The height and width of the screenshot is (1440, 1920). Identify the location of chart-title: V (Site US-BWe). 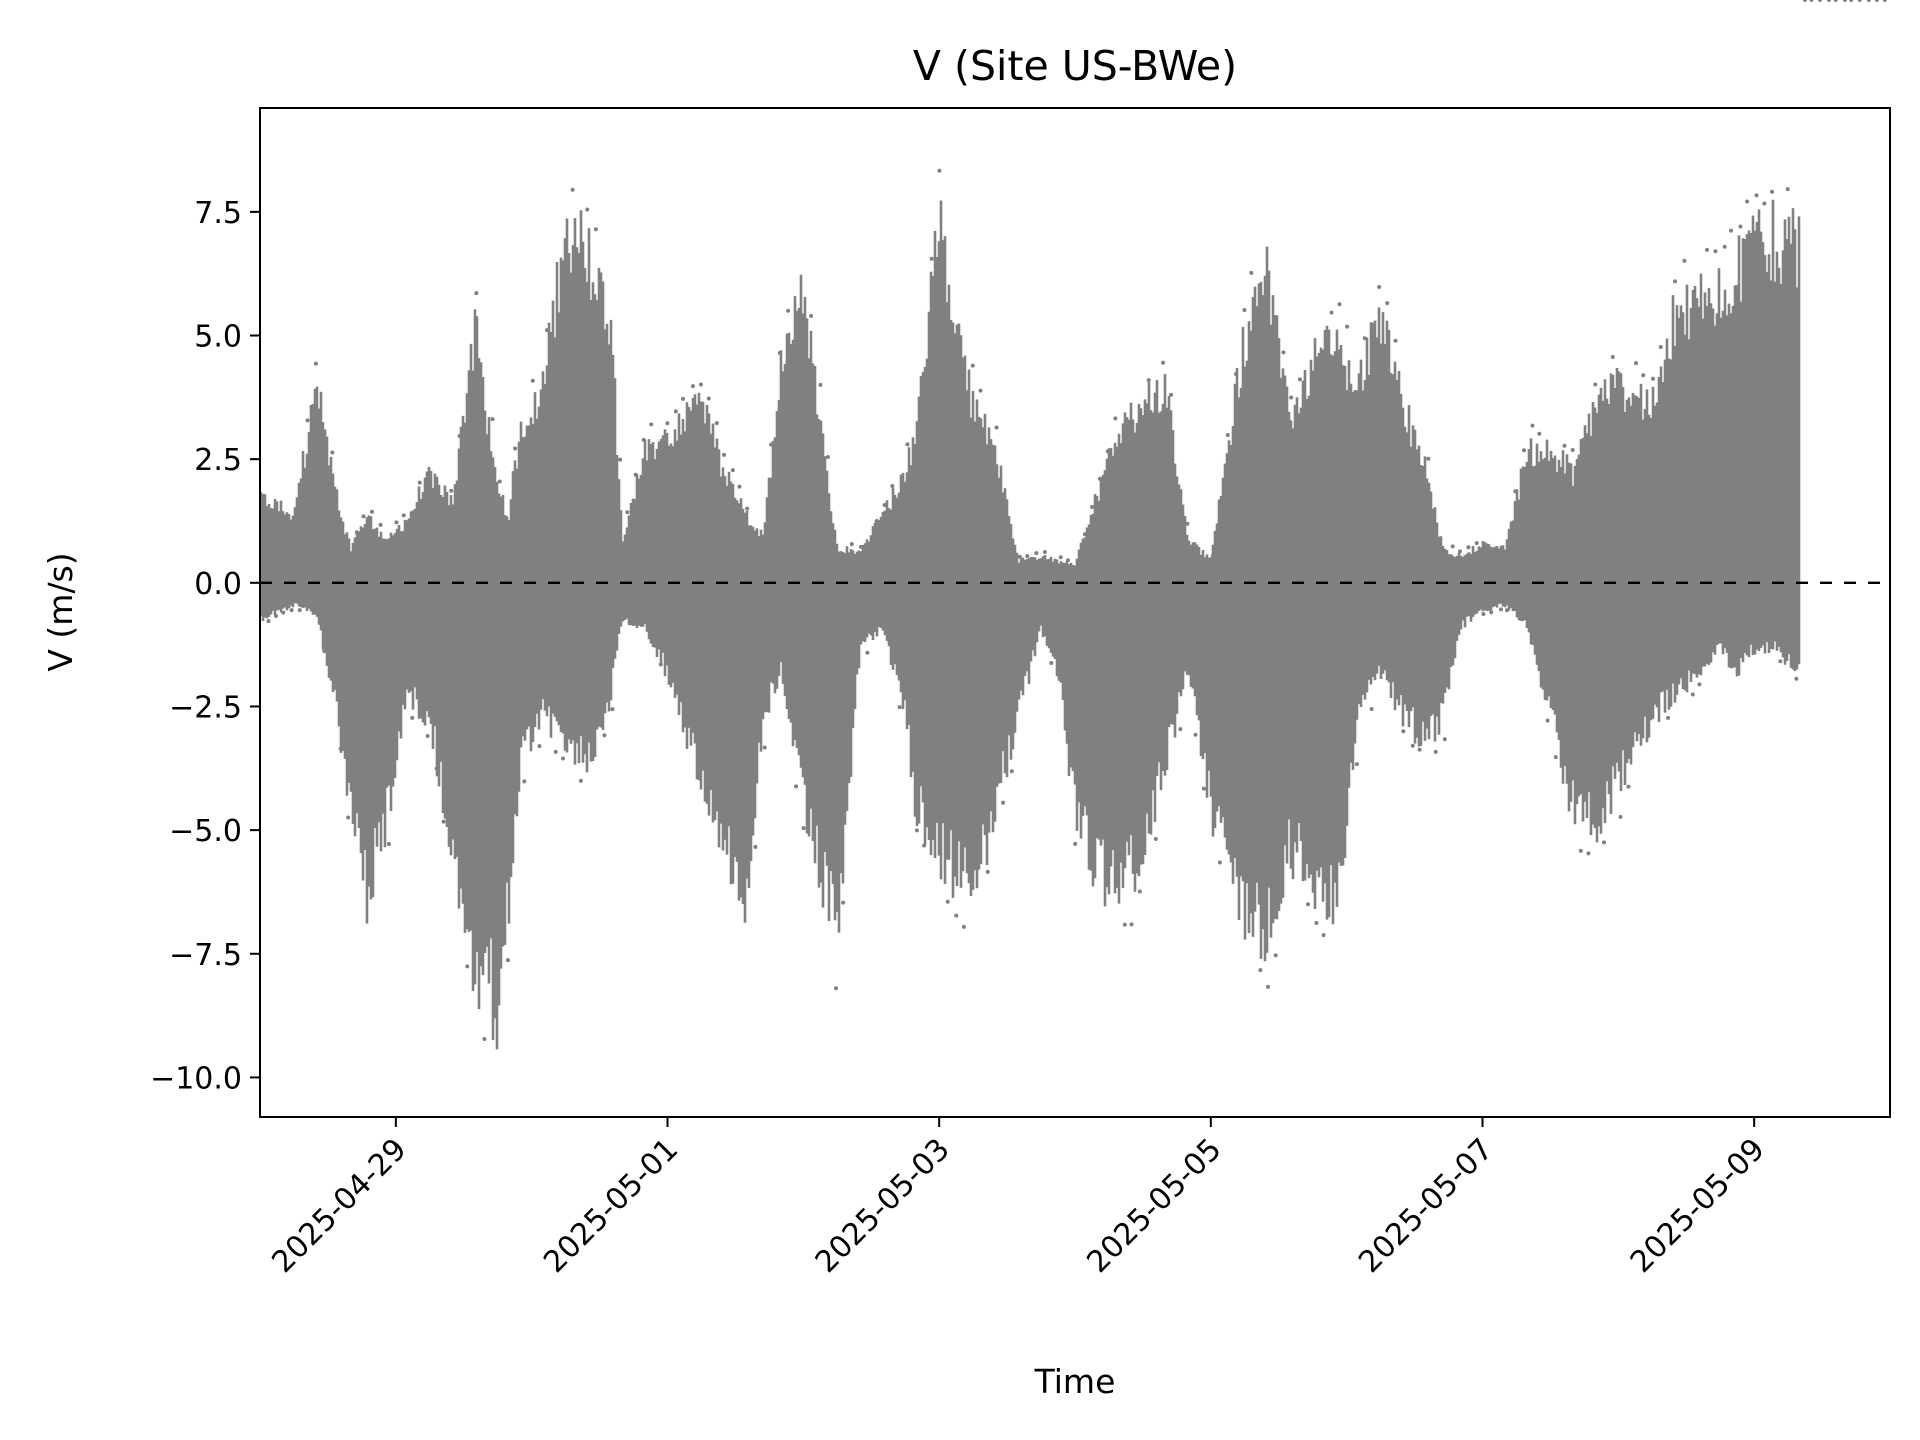
(1075, 66).